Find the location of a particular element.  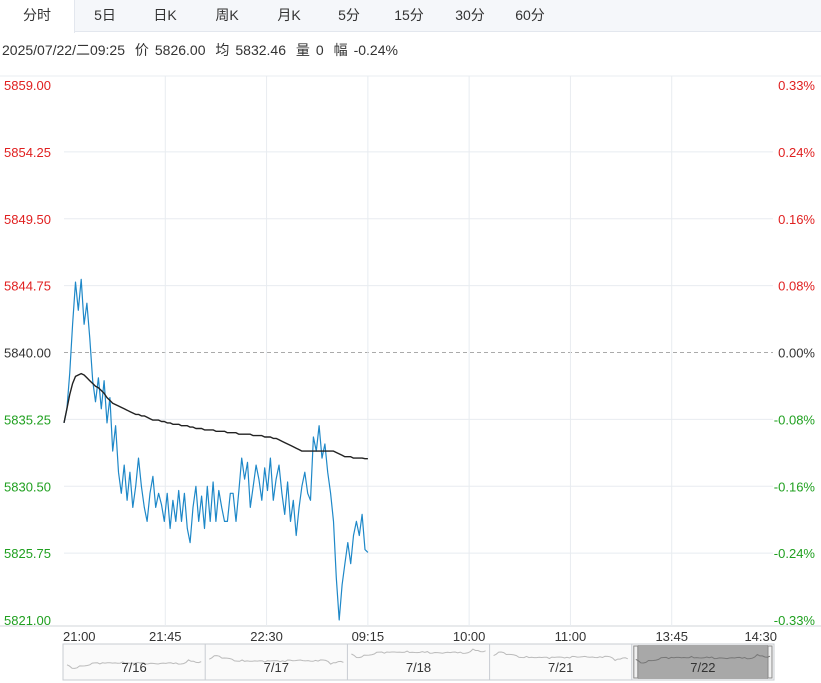

change-label: 幅 is located at coordinates (340, 50).